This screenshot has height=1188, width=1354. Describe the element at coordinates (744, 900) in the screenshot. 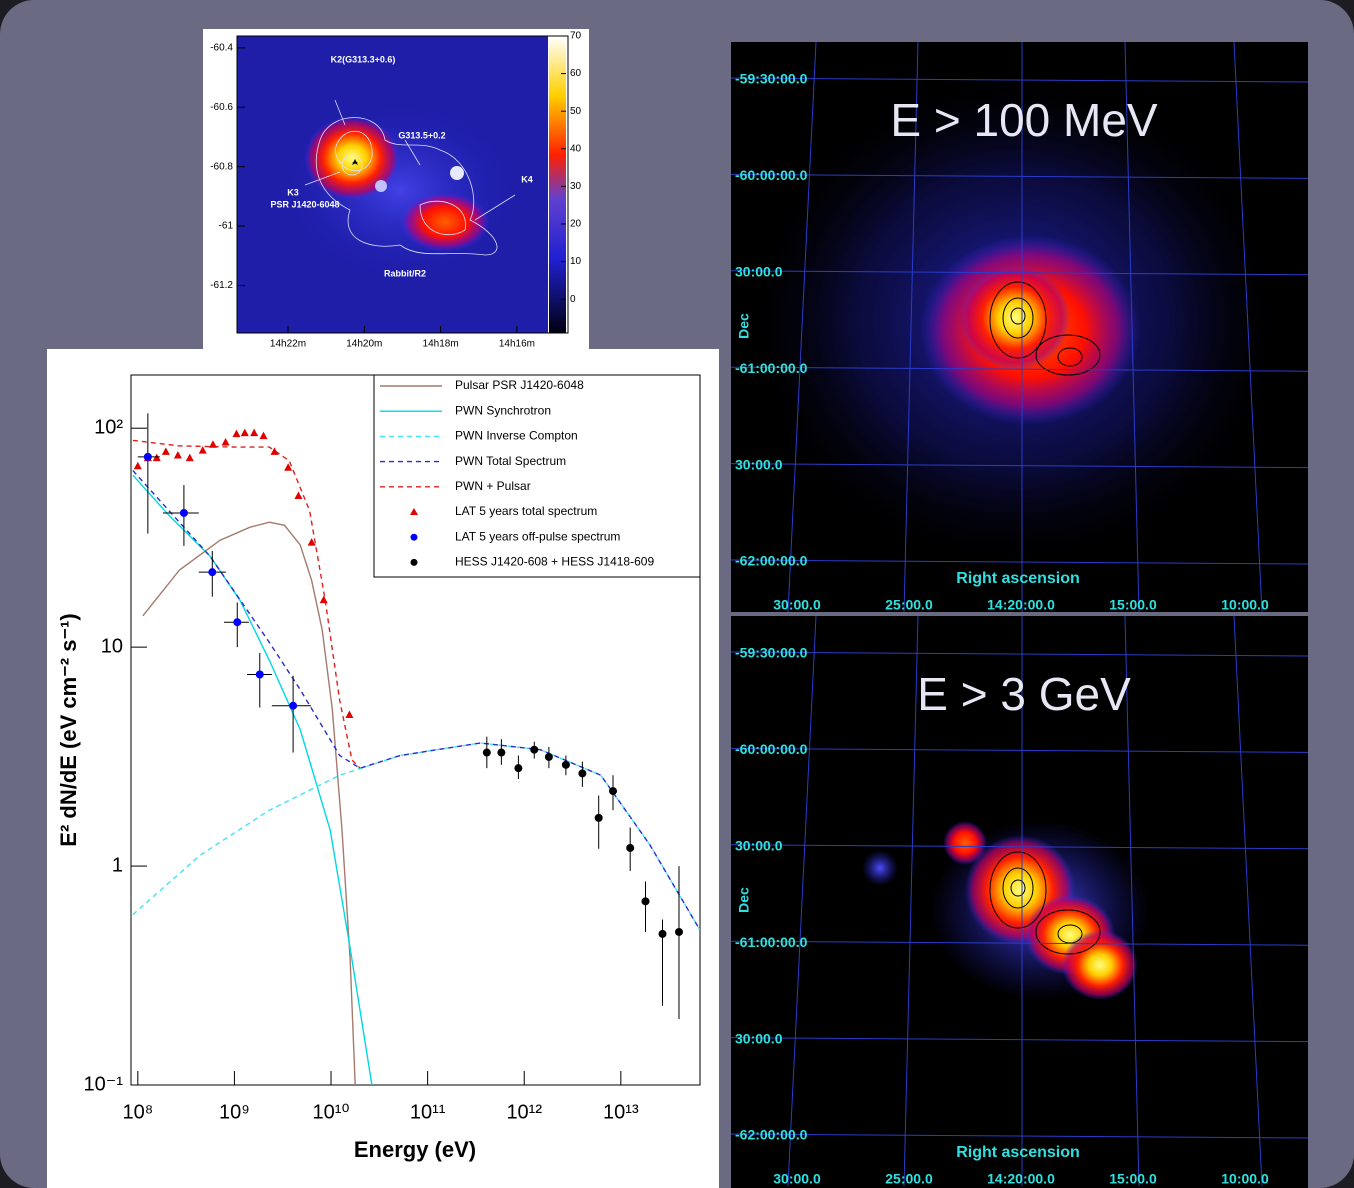

I see `sky-y-axis-title: Dec` at that location.